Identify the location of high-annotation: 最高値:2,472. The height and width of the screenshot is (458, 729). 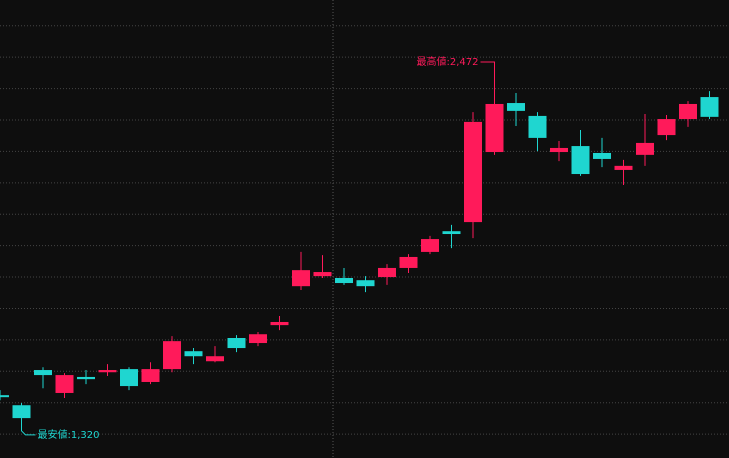
(448, 61).